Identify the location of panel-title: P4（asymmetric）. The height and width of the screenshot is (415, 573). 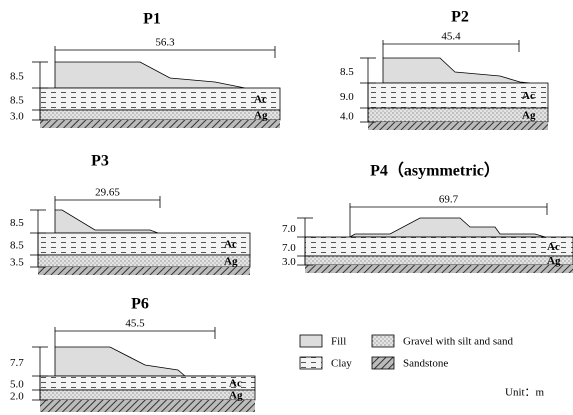
(435, 171).